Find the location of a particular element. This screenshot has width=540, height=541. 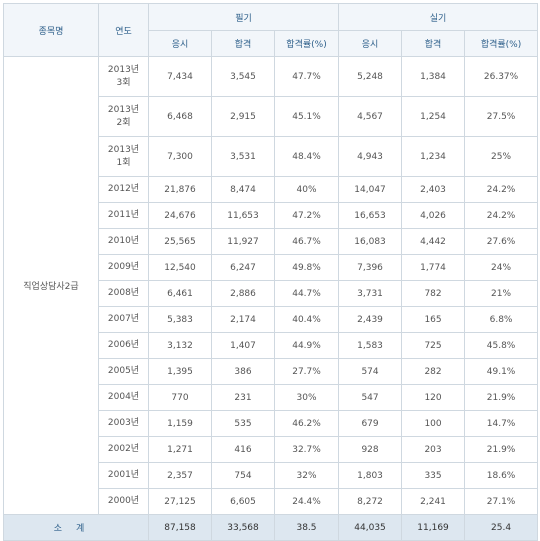

year-line1: 2002년 is located at coordinates (123, 449).